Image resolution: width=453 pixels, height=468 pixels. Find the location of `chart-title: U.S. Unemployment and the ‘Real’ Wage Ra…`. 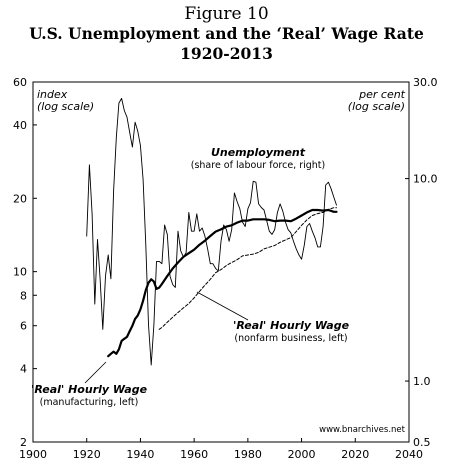

chart-title: U.S. Unemployment and the ‘Real’ Wage Ra… is located at coordinates (226, 44).